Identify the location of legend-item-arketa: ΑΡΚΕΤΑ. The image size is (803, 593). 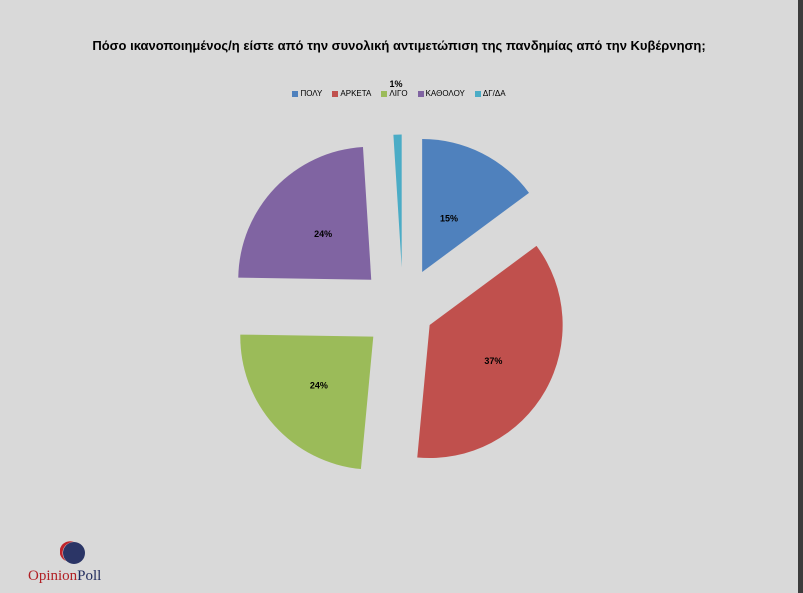
(351, 93).